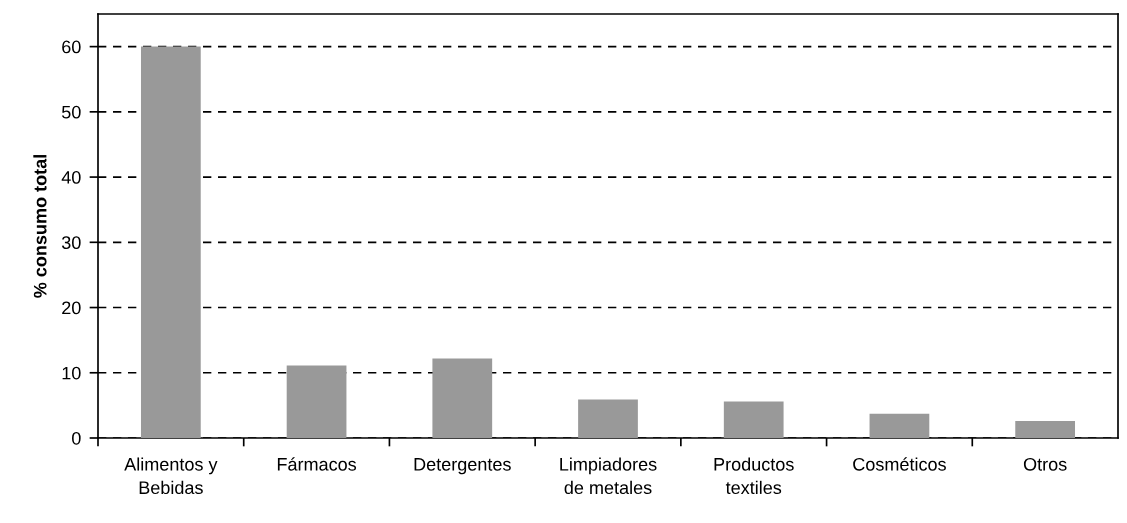 Image resolution: width=1127 pixels, height=523 pixels. I want to click on y-axis-title: % consumo total, so click(40, 226).